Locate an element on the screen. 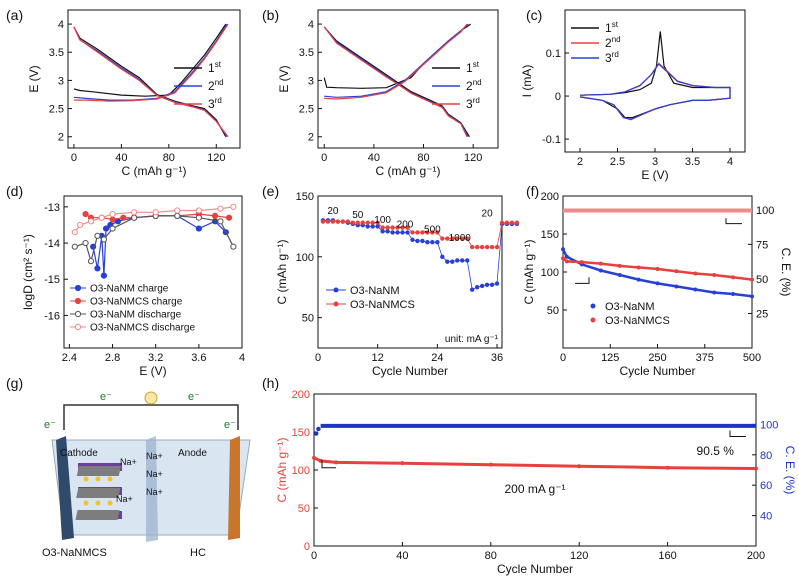  electron-label-3: e⁻ is located at coordinates (50, 425).